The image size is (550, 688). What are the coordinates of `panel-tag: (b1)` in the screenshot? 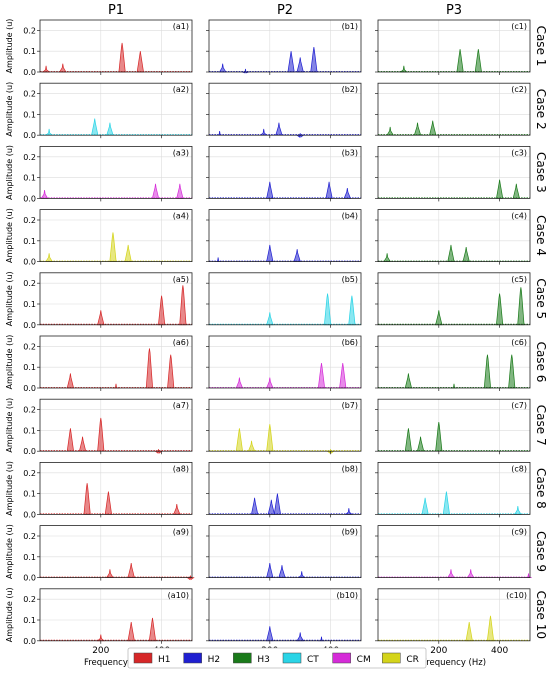 It's located at (350, 26).